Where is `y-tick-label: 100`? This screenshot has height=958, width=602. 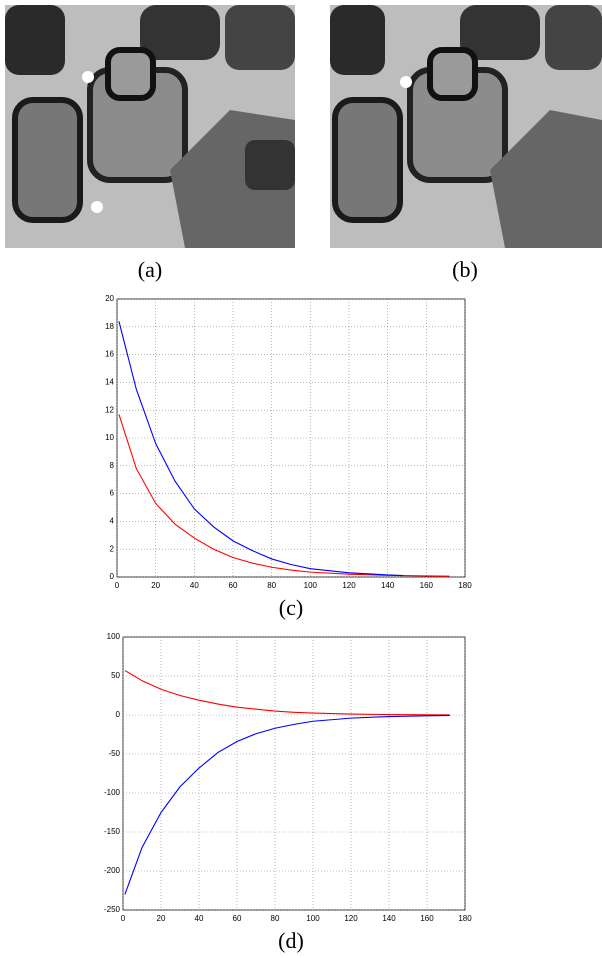
y-tick-label: 100 is located at coordinates (114, 636).